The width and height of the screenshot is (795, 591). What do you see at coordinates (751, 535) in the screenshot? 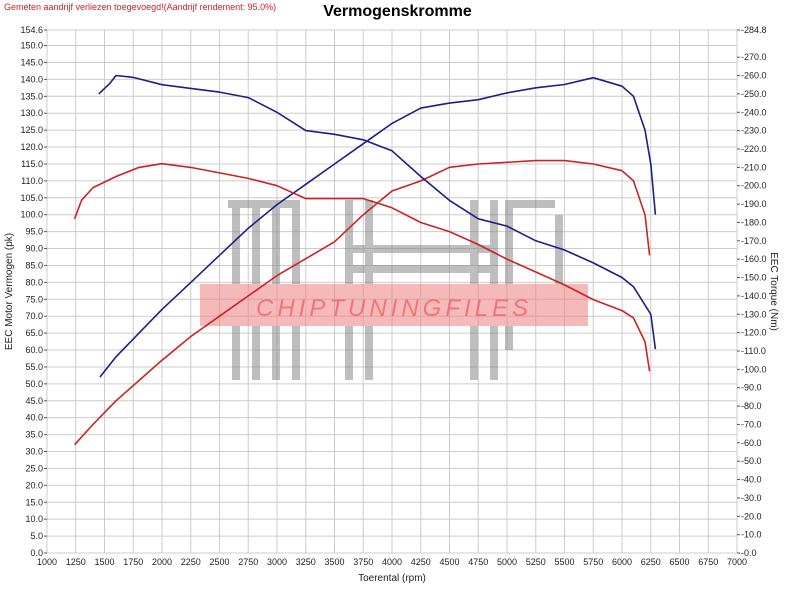
I see `y2-tick-label: -10.0` at bounding box center [751, 535].